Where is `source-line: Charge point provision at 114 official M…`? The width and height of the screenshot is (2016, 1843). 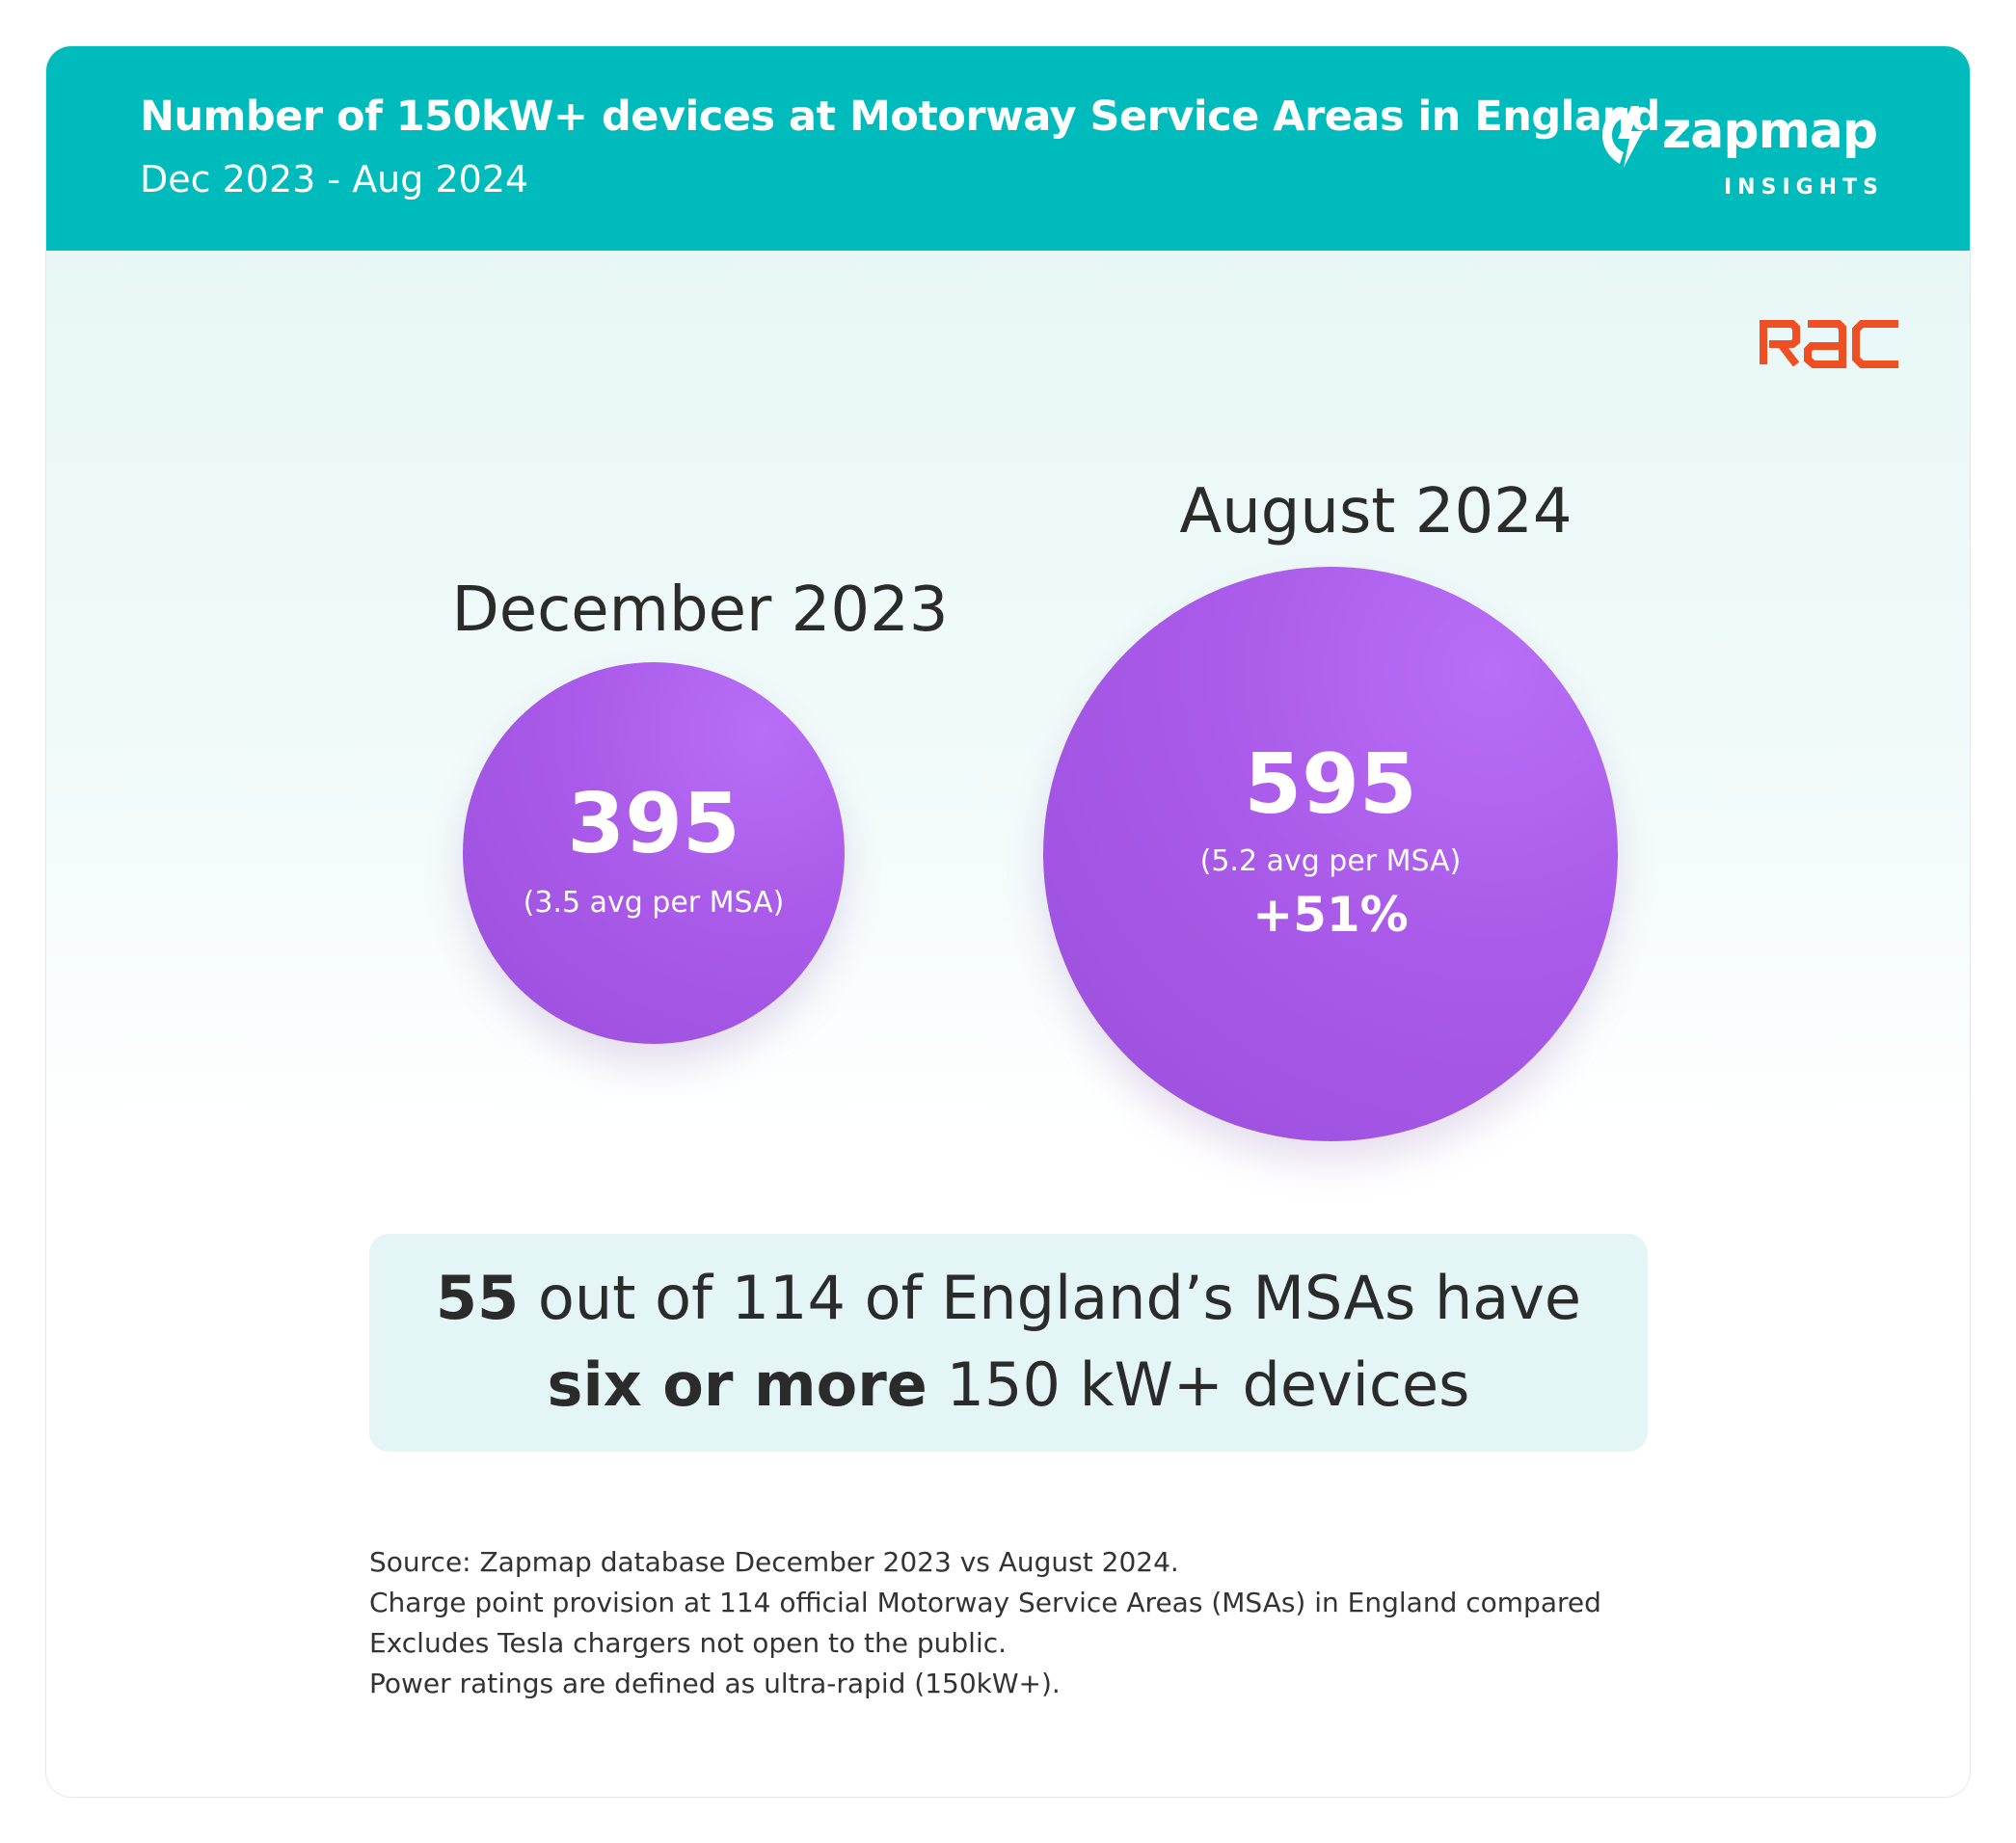
source-line: Charge point provision at 114 official M… is located at coordinates (985, 1602).